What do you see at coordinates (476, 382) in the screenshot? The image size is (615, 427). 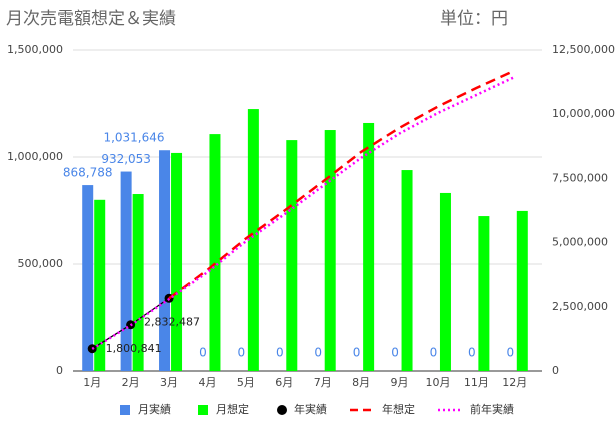 I see `x-tick-label: 11月` at bounding box center [476, 382].